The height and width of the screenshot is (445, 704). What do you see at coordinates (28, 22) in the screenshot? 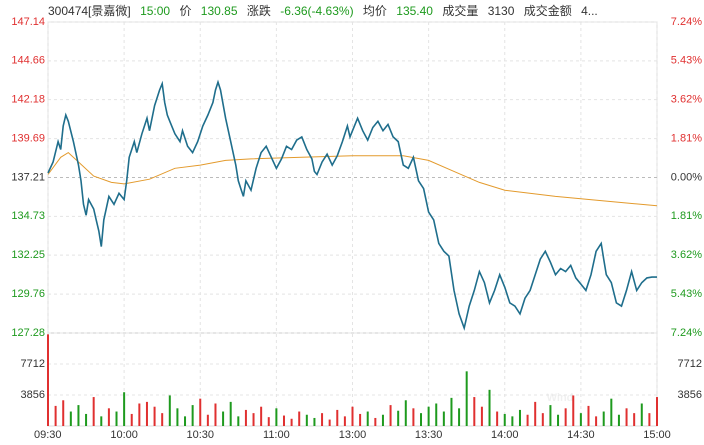
I see `y-tick-label: 147.14` at bounding box center [28, 22].